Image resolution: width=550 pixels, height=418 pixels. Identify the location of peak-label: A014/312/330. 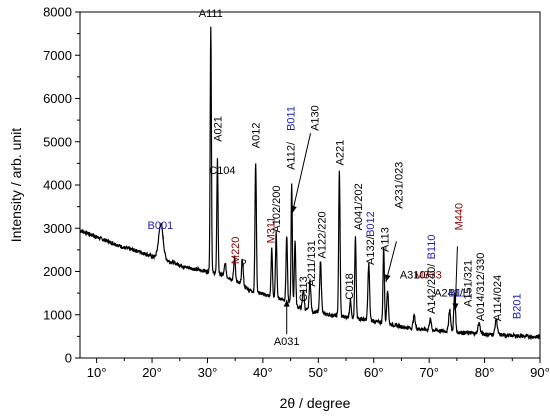
(481, 287).